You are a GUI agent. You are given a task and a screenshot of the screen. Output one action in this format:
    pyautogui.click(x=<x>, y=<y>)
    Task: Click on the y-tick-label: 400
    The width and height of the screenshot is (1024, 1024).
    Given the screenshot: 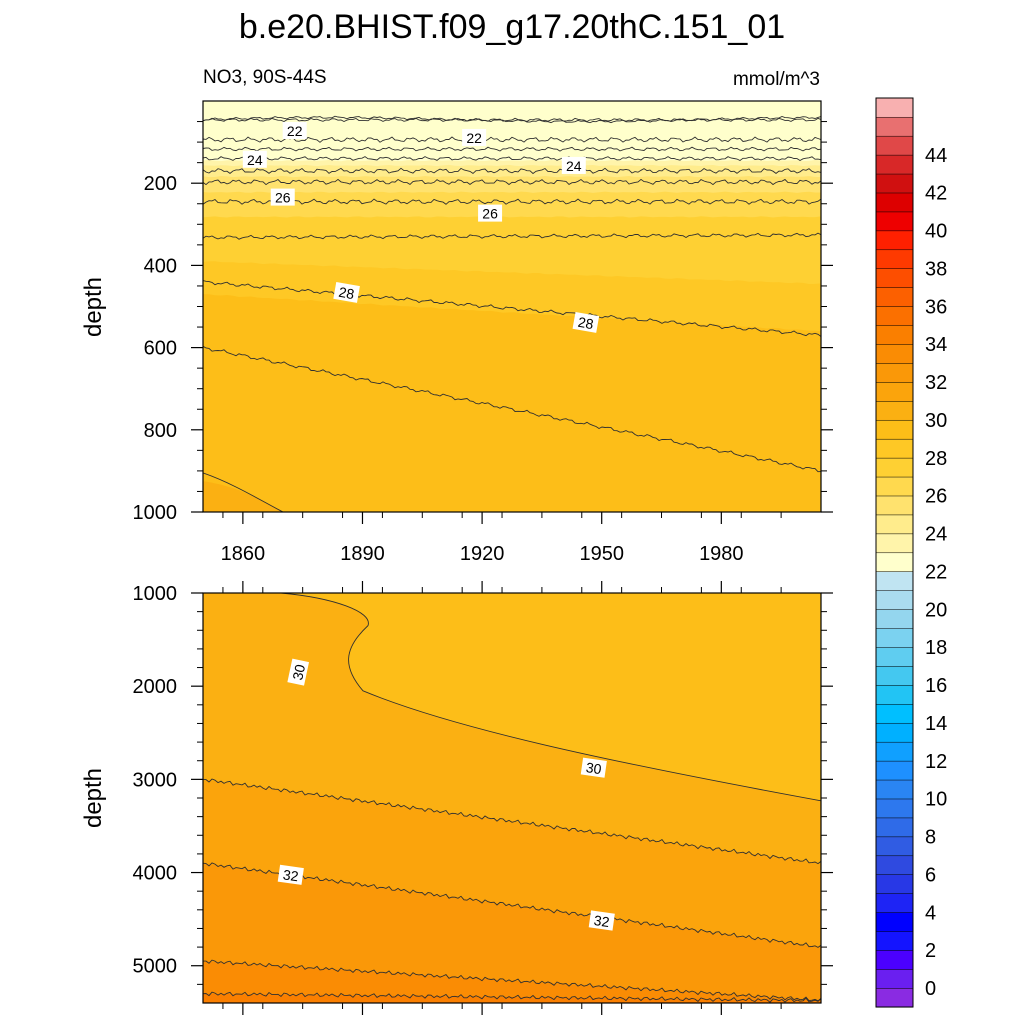 What is the action you would take?
    pyautogui.click(x=160, y=266)
    